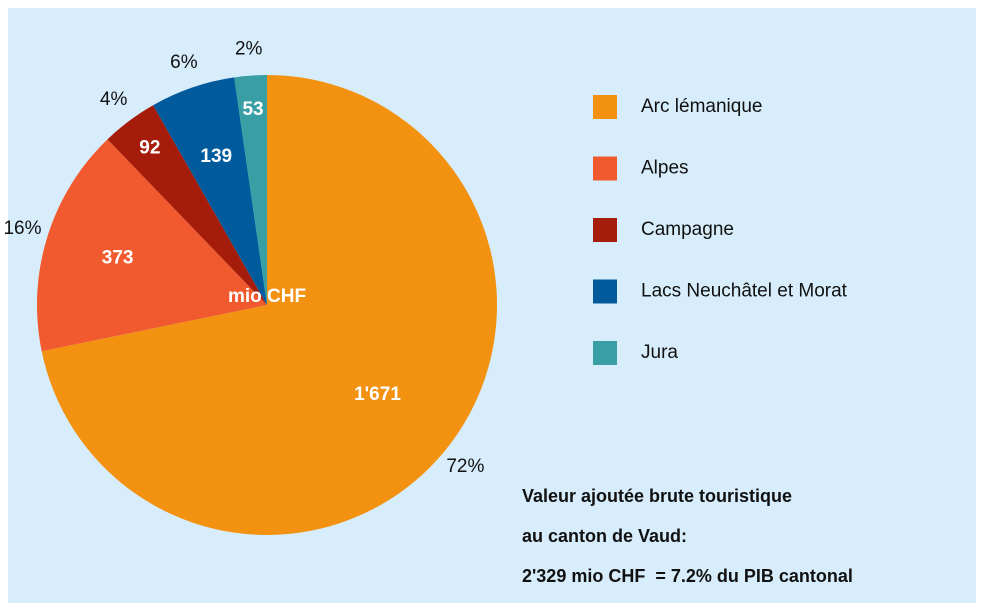 Image resolution: width=984 pixels, height=611 pixels. I want to click on value-label: 53, so click(252, 109).